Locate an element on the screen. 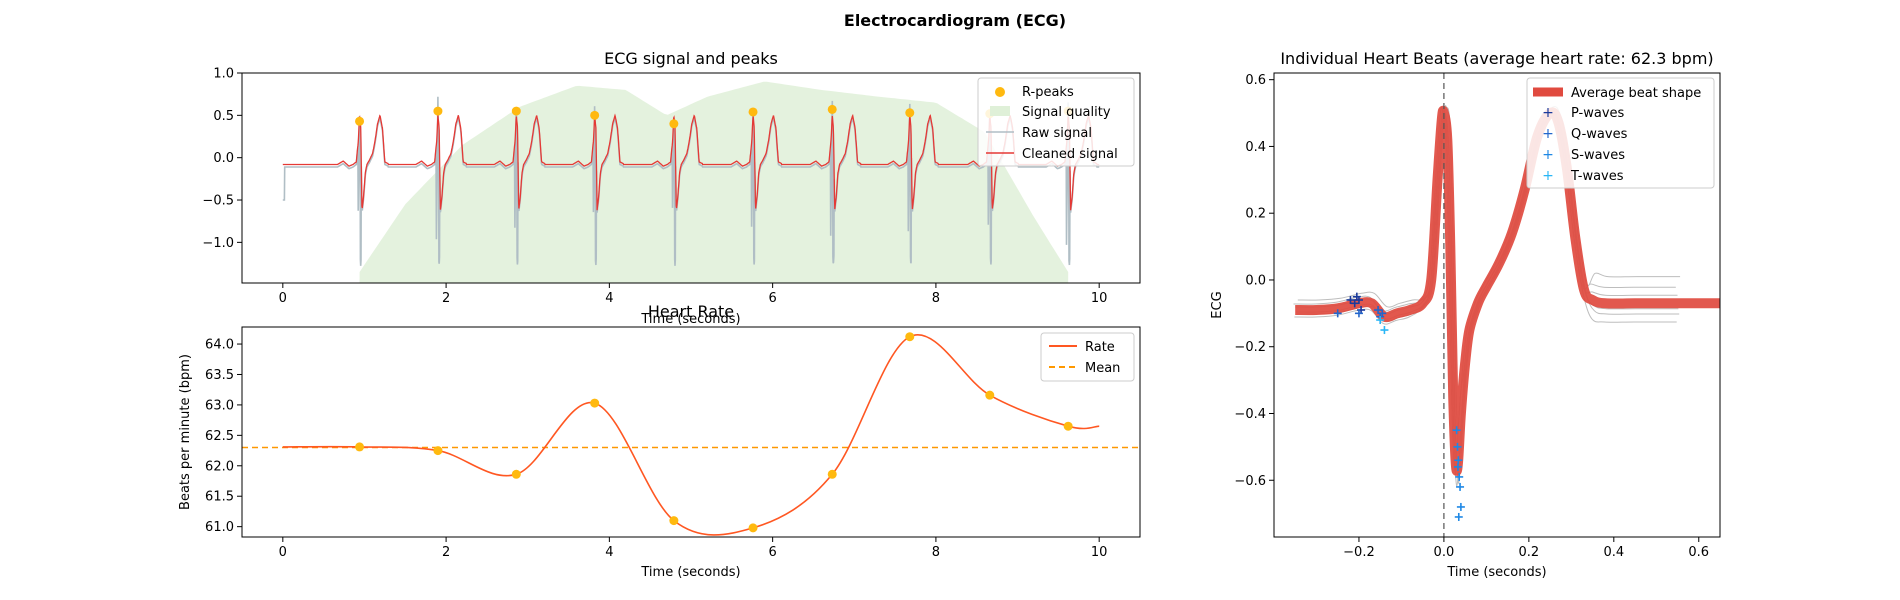 This screenshot has width=1900, height=600. ecg-panel-title: ECG signal and peaks is located at coordinates (691, 58).